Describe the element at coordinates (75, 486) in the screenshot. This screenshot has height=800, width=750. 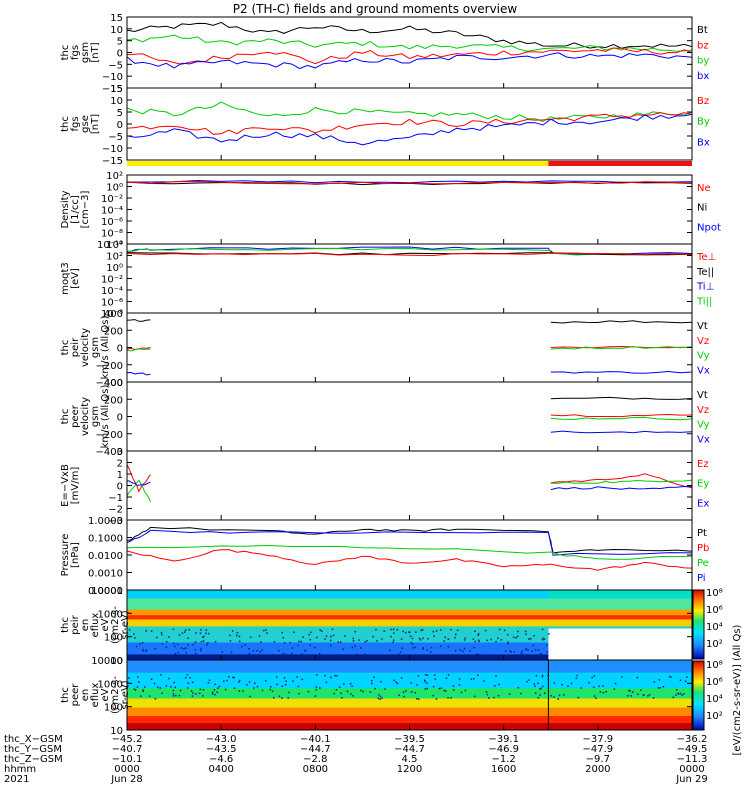
I see `y-axis-label: [mV/m]` at that location.